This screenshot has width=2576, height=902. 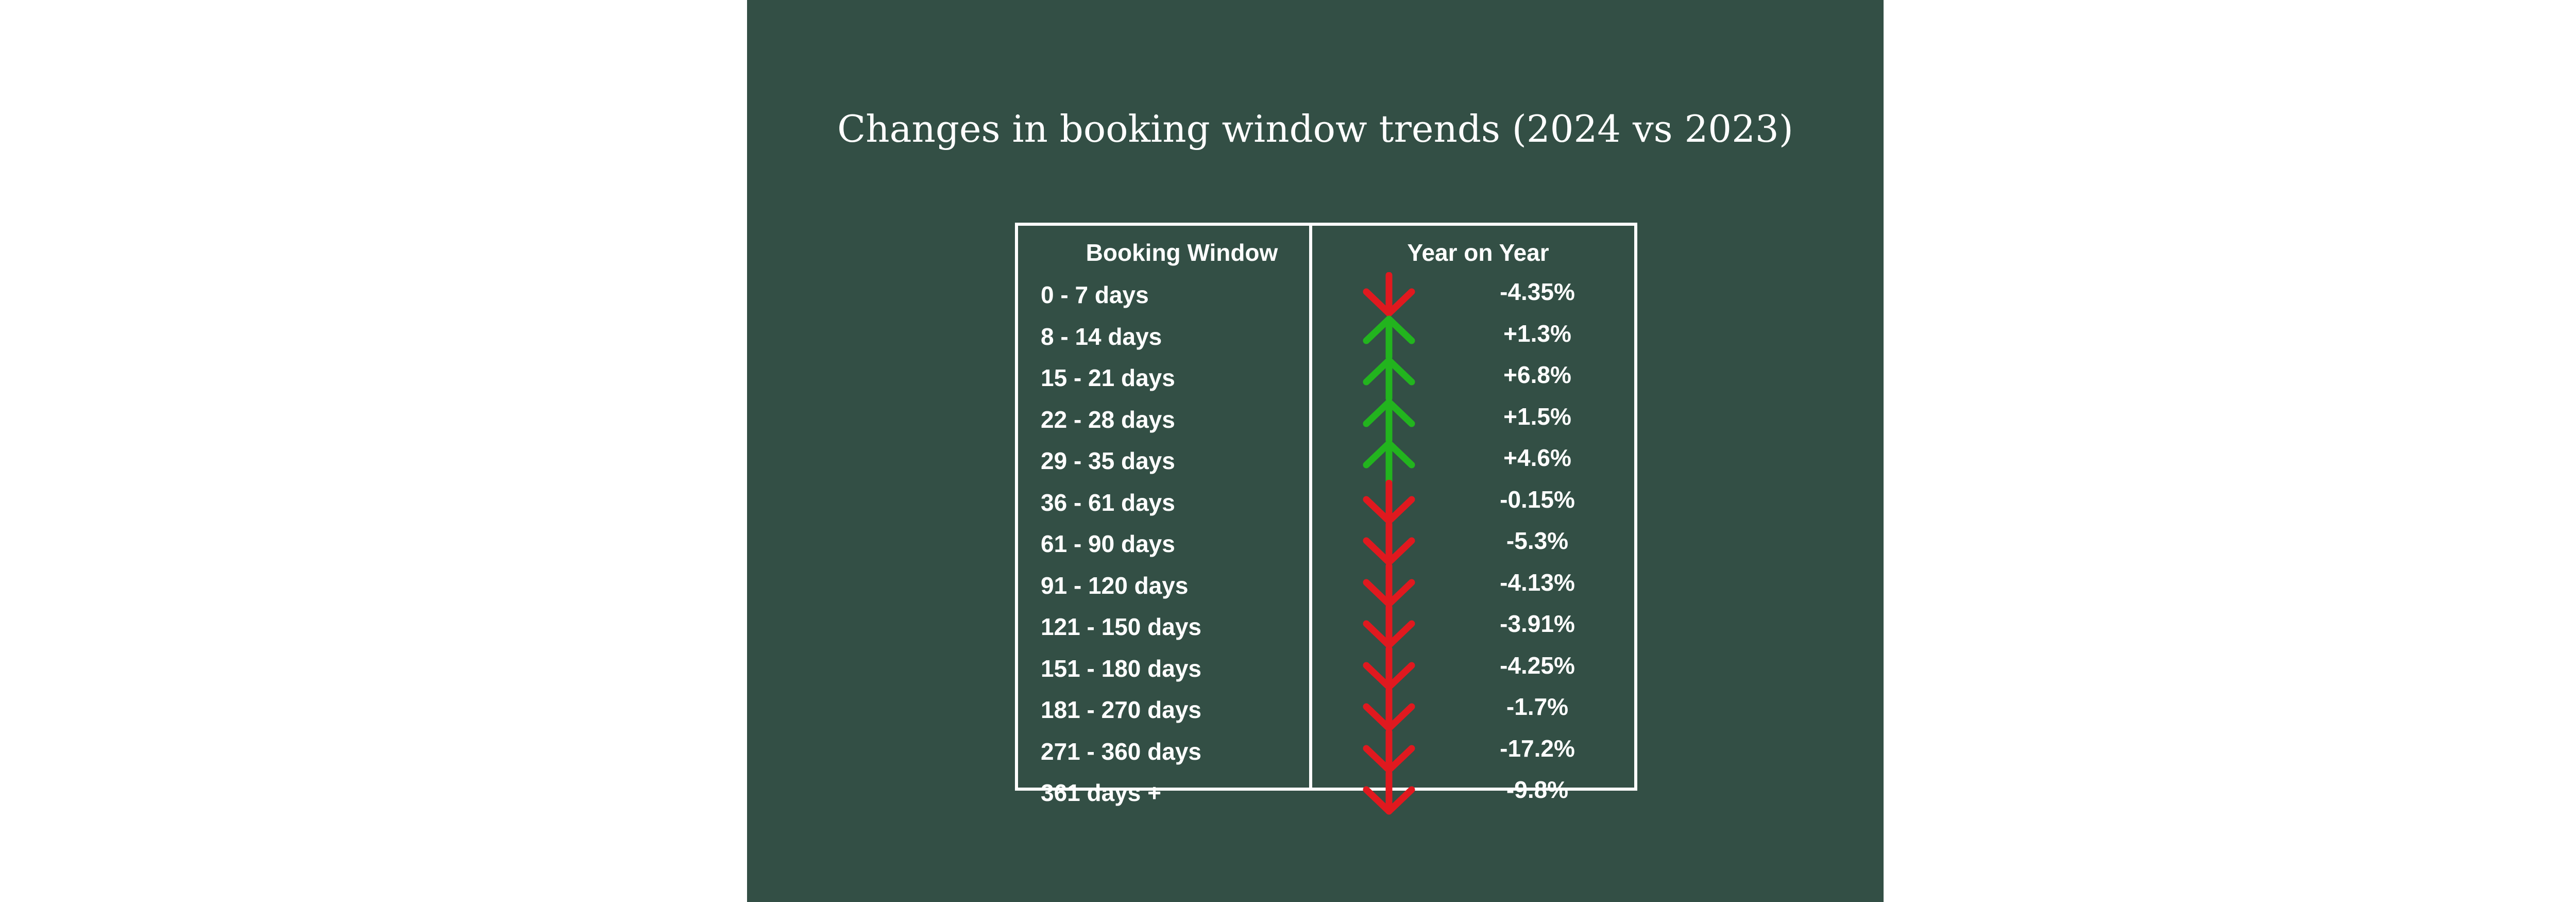 What do you see at coordinates (1115, 586) in the screenshot?
I see `booking-window-label: 91 - 120 days` at bounding box center [1115, 586].